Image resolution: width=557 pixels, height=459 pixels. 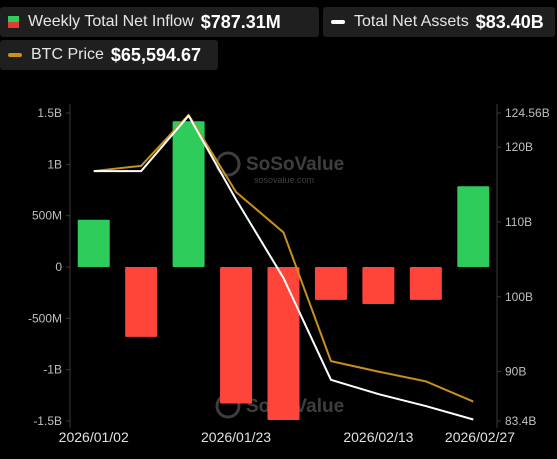 I want to click on right-tick-label: 124.56B, so click(x=527, y=113).